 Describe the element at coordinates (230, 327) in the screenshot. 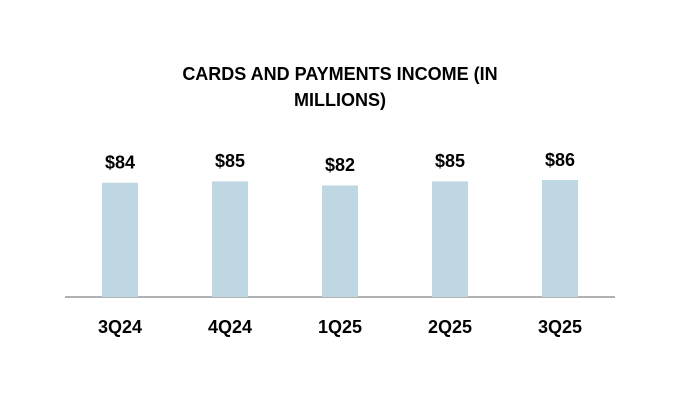

I see `x-tick-label: 4Q24` at that location.